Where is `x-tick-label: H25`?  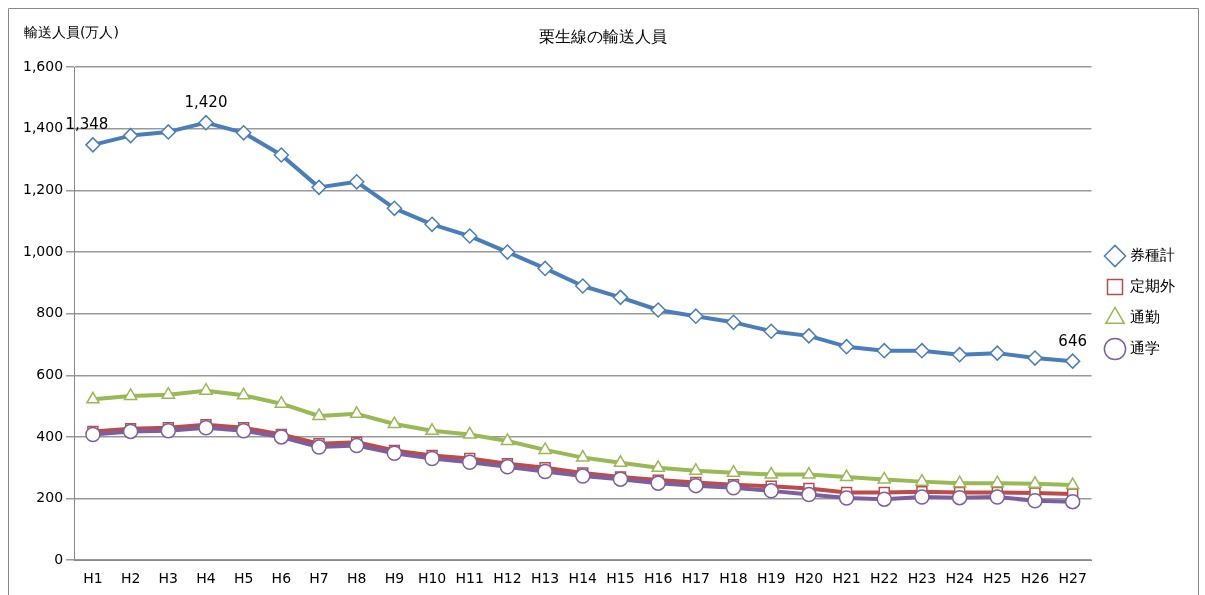 x-tick-label: H25 is located at coordinates (997, 578).